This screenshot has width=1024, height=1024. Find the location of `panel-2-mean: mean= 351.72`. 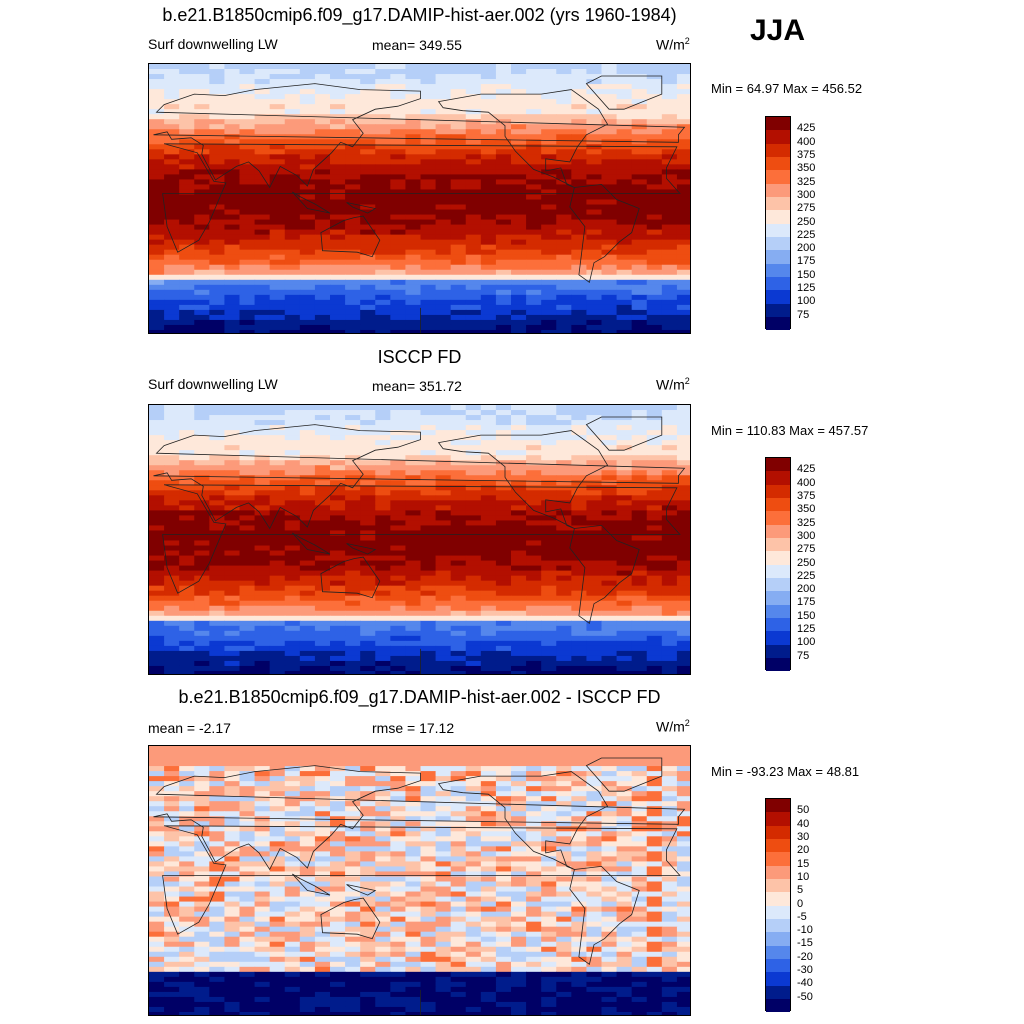

panel-2-mean: mean= 351.72 is located at coordinates (417, 386).